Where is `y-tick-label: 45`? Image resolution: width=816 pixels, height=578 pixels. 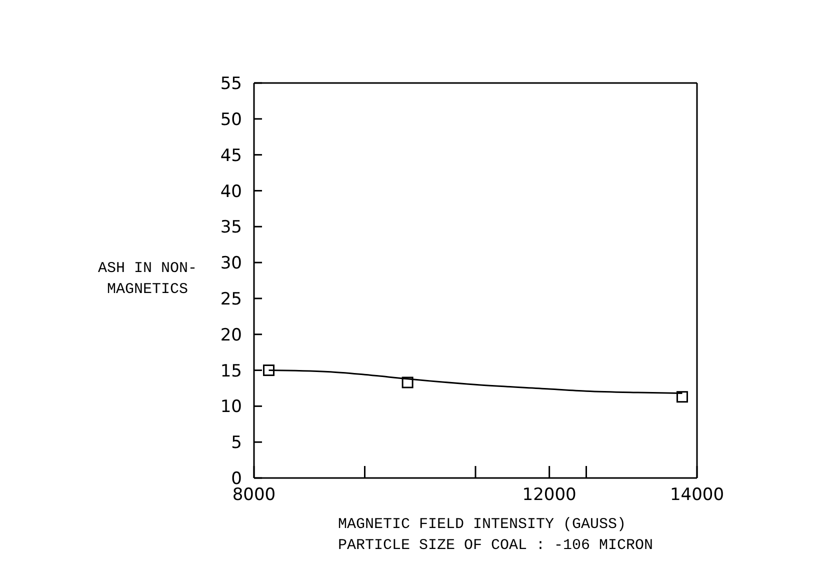 y-tick-label: 45 is located at coordinates (231, 156).